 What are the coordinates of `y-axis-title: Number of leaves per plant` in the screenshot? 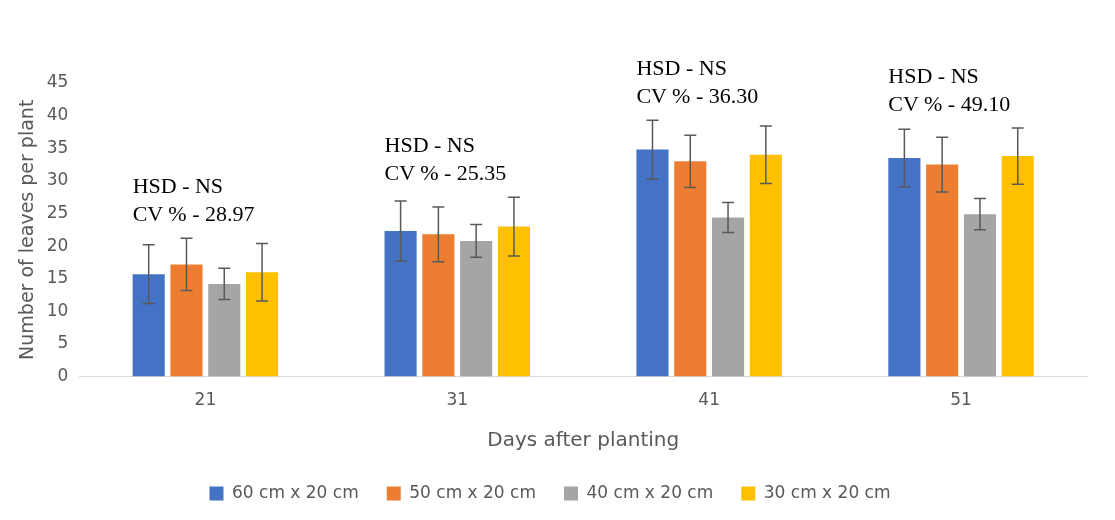 It's located at (26, 229).